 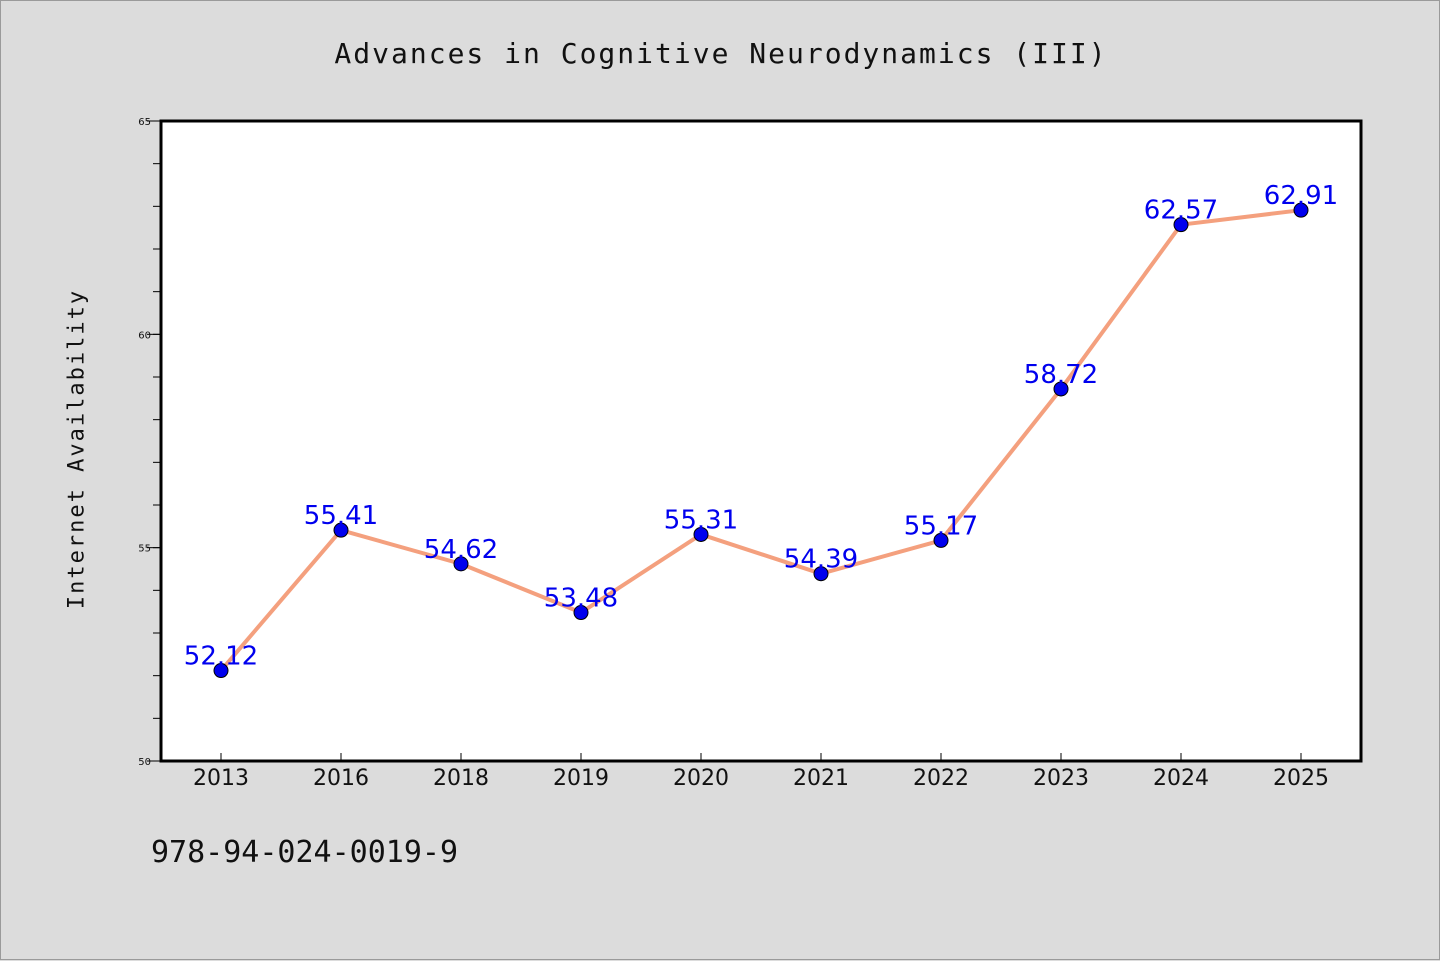 What do you see at coordinates (305, 852) in the screenshot?
I see `isbn-text: 978-94-024-0019-9` at bounding box center [305, 852].